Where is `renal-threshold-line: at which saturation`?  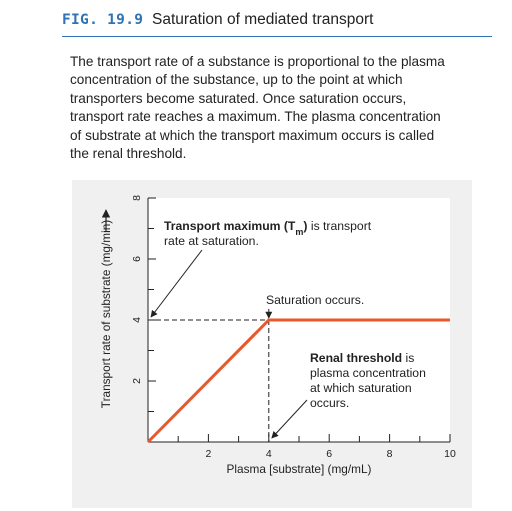
renal-threshold-line: at which saturation is located at coordinates (361, 388).